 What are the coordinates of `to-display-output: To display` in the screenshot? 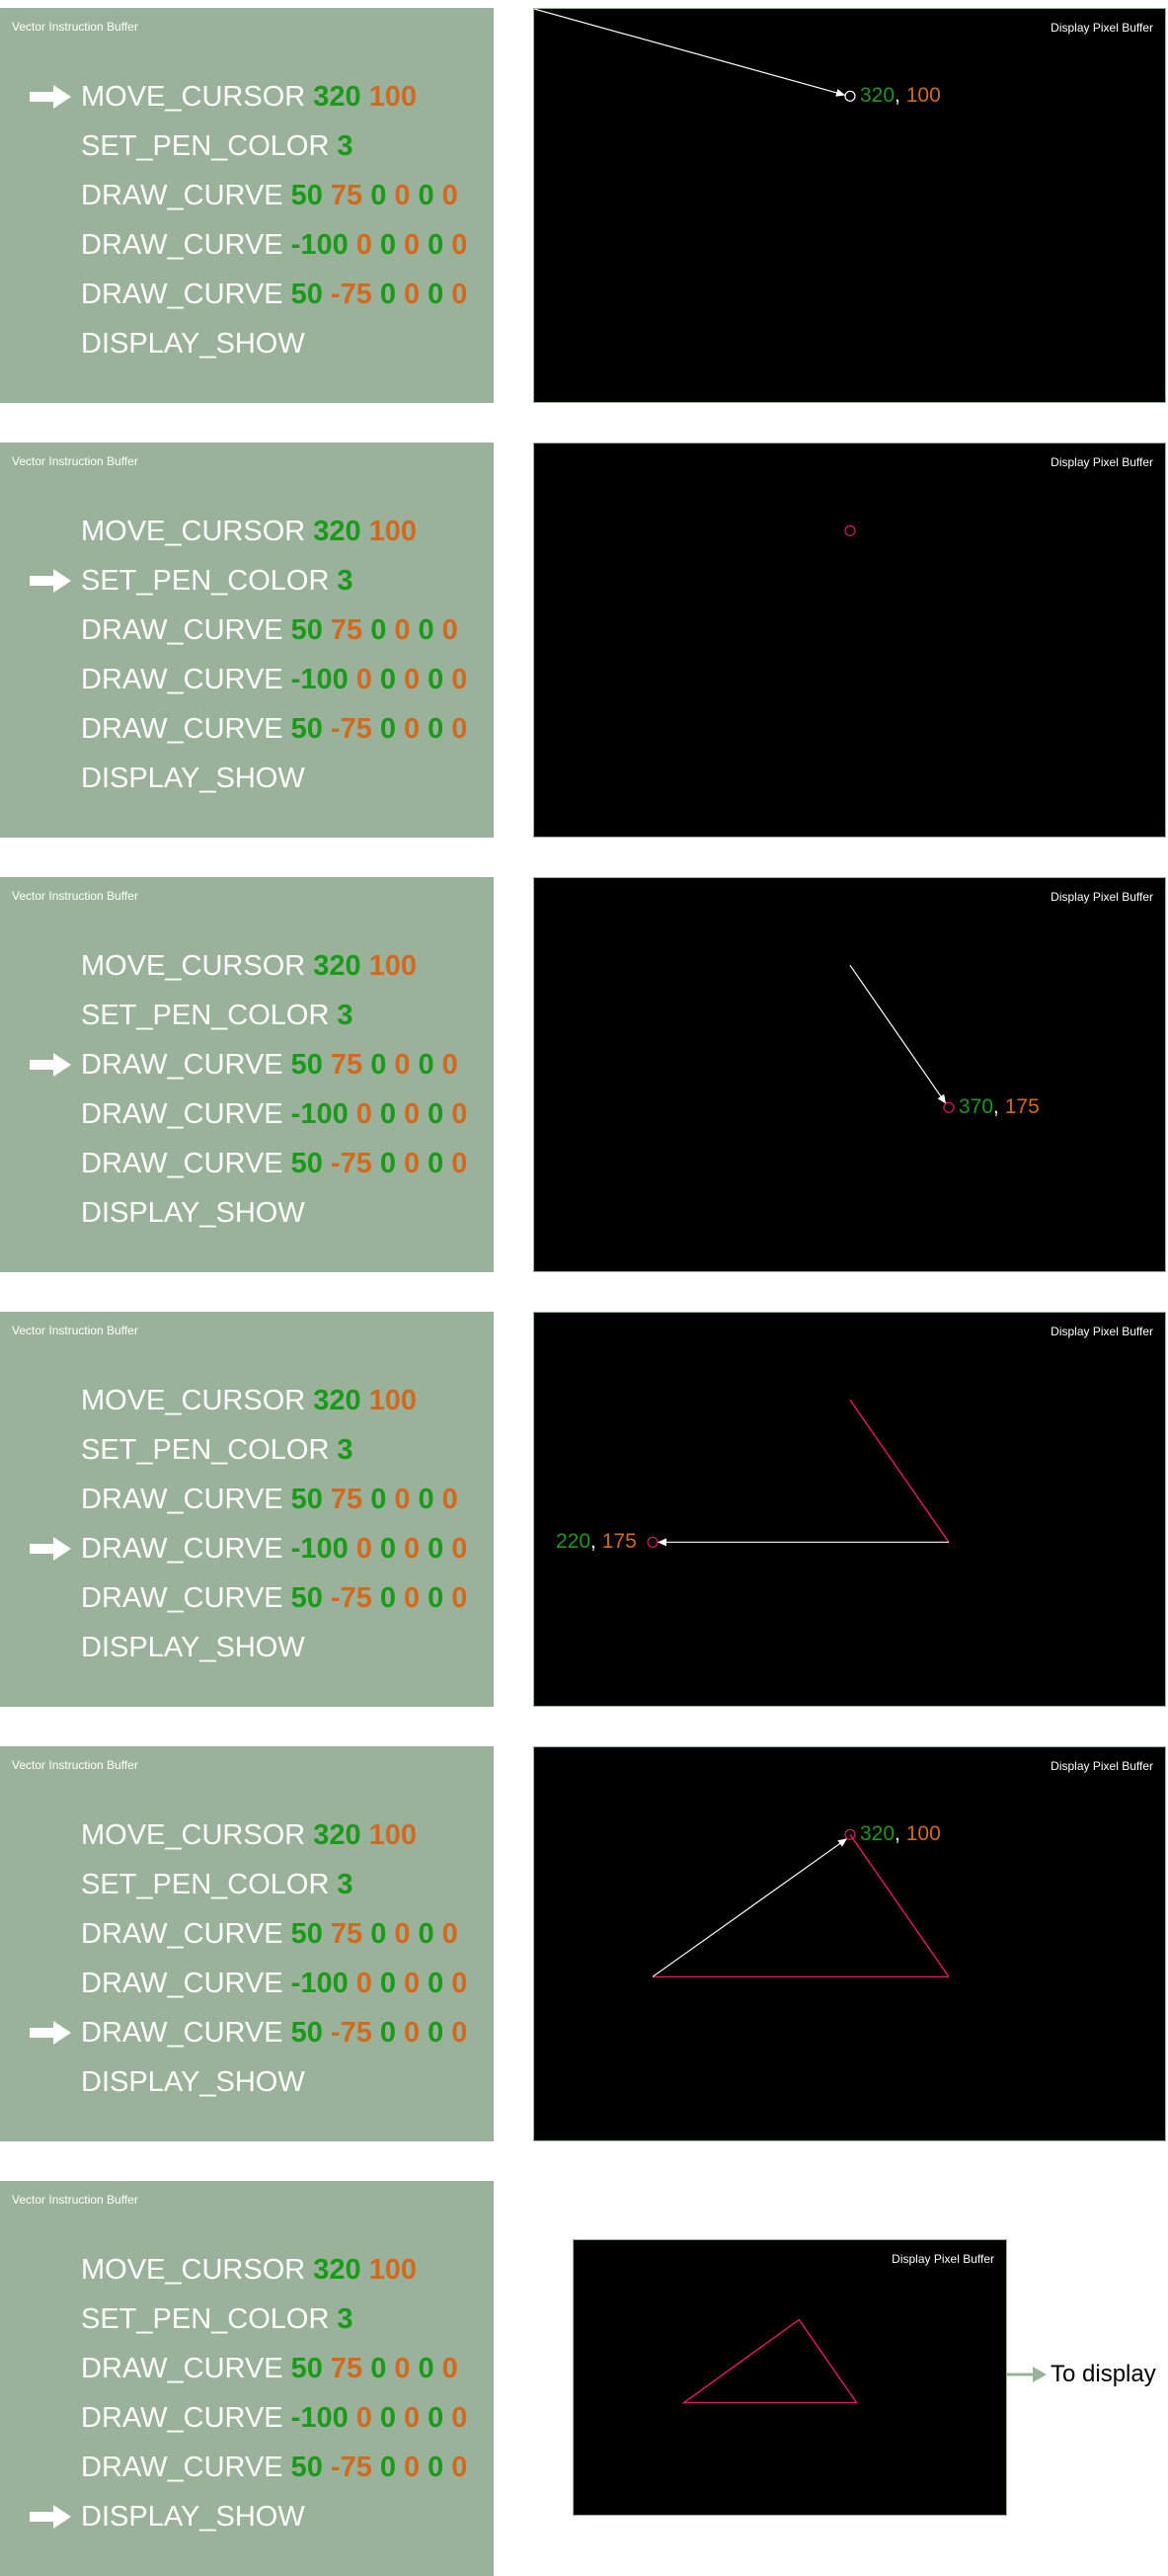 It's located at (1081, 2374).